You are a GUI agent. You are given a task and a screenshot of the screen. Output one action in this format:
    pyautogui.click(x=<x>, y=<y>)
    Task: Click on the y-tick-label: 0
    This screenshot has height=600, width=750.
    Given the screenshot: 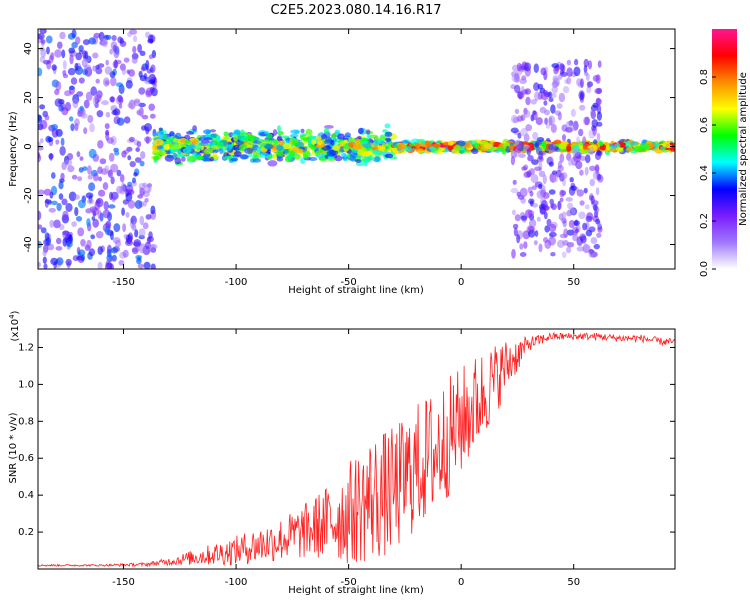 What is the action you would take?
    pyautogui.click(x=28, y=146)
    